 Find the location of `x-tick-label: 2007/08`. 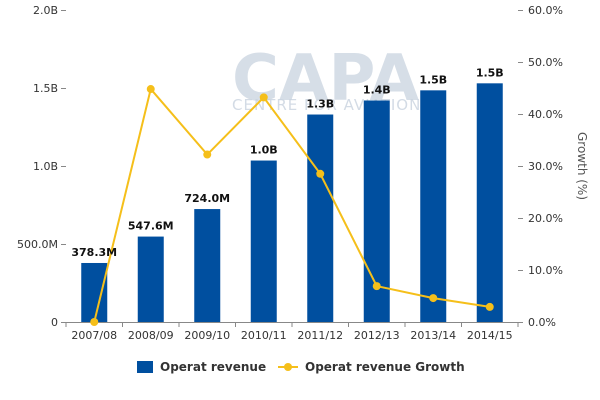

x-tick-label: 2007/08 is located at coordinates (94, 335).